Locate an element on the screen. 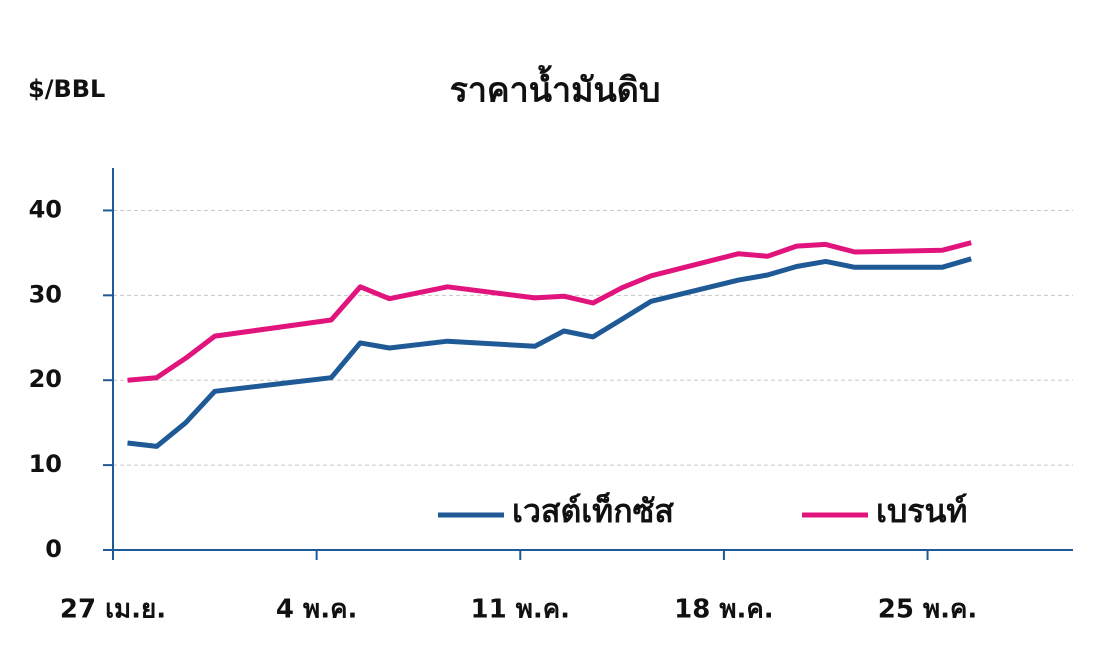 The width and height of the screenshot is (1120, 651). x-tick-label: 27 เม.ย. is located at coordinates (113, 610).